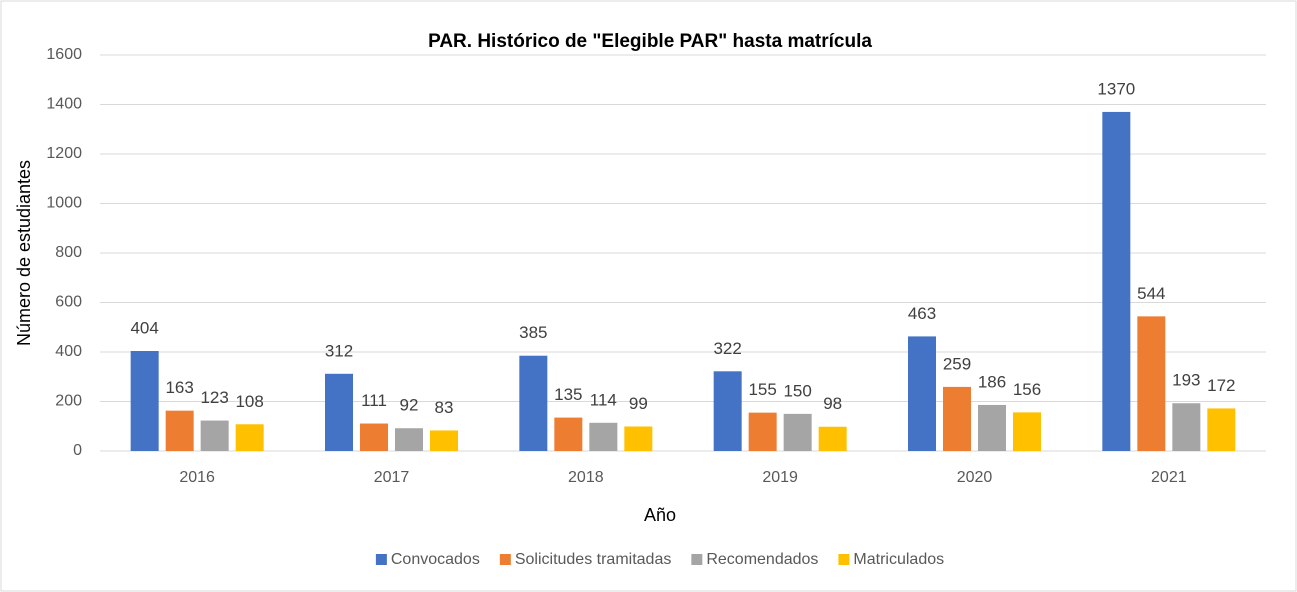 The image size is (1297, 592). Describe the element at coordinates (957, 363) in the screenshot. I see `data-label: 259` at that location.